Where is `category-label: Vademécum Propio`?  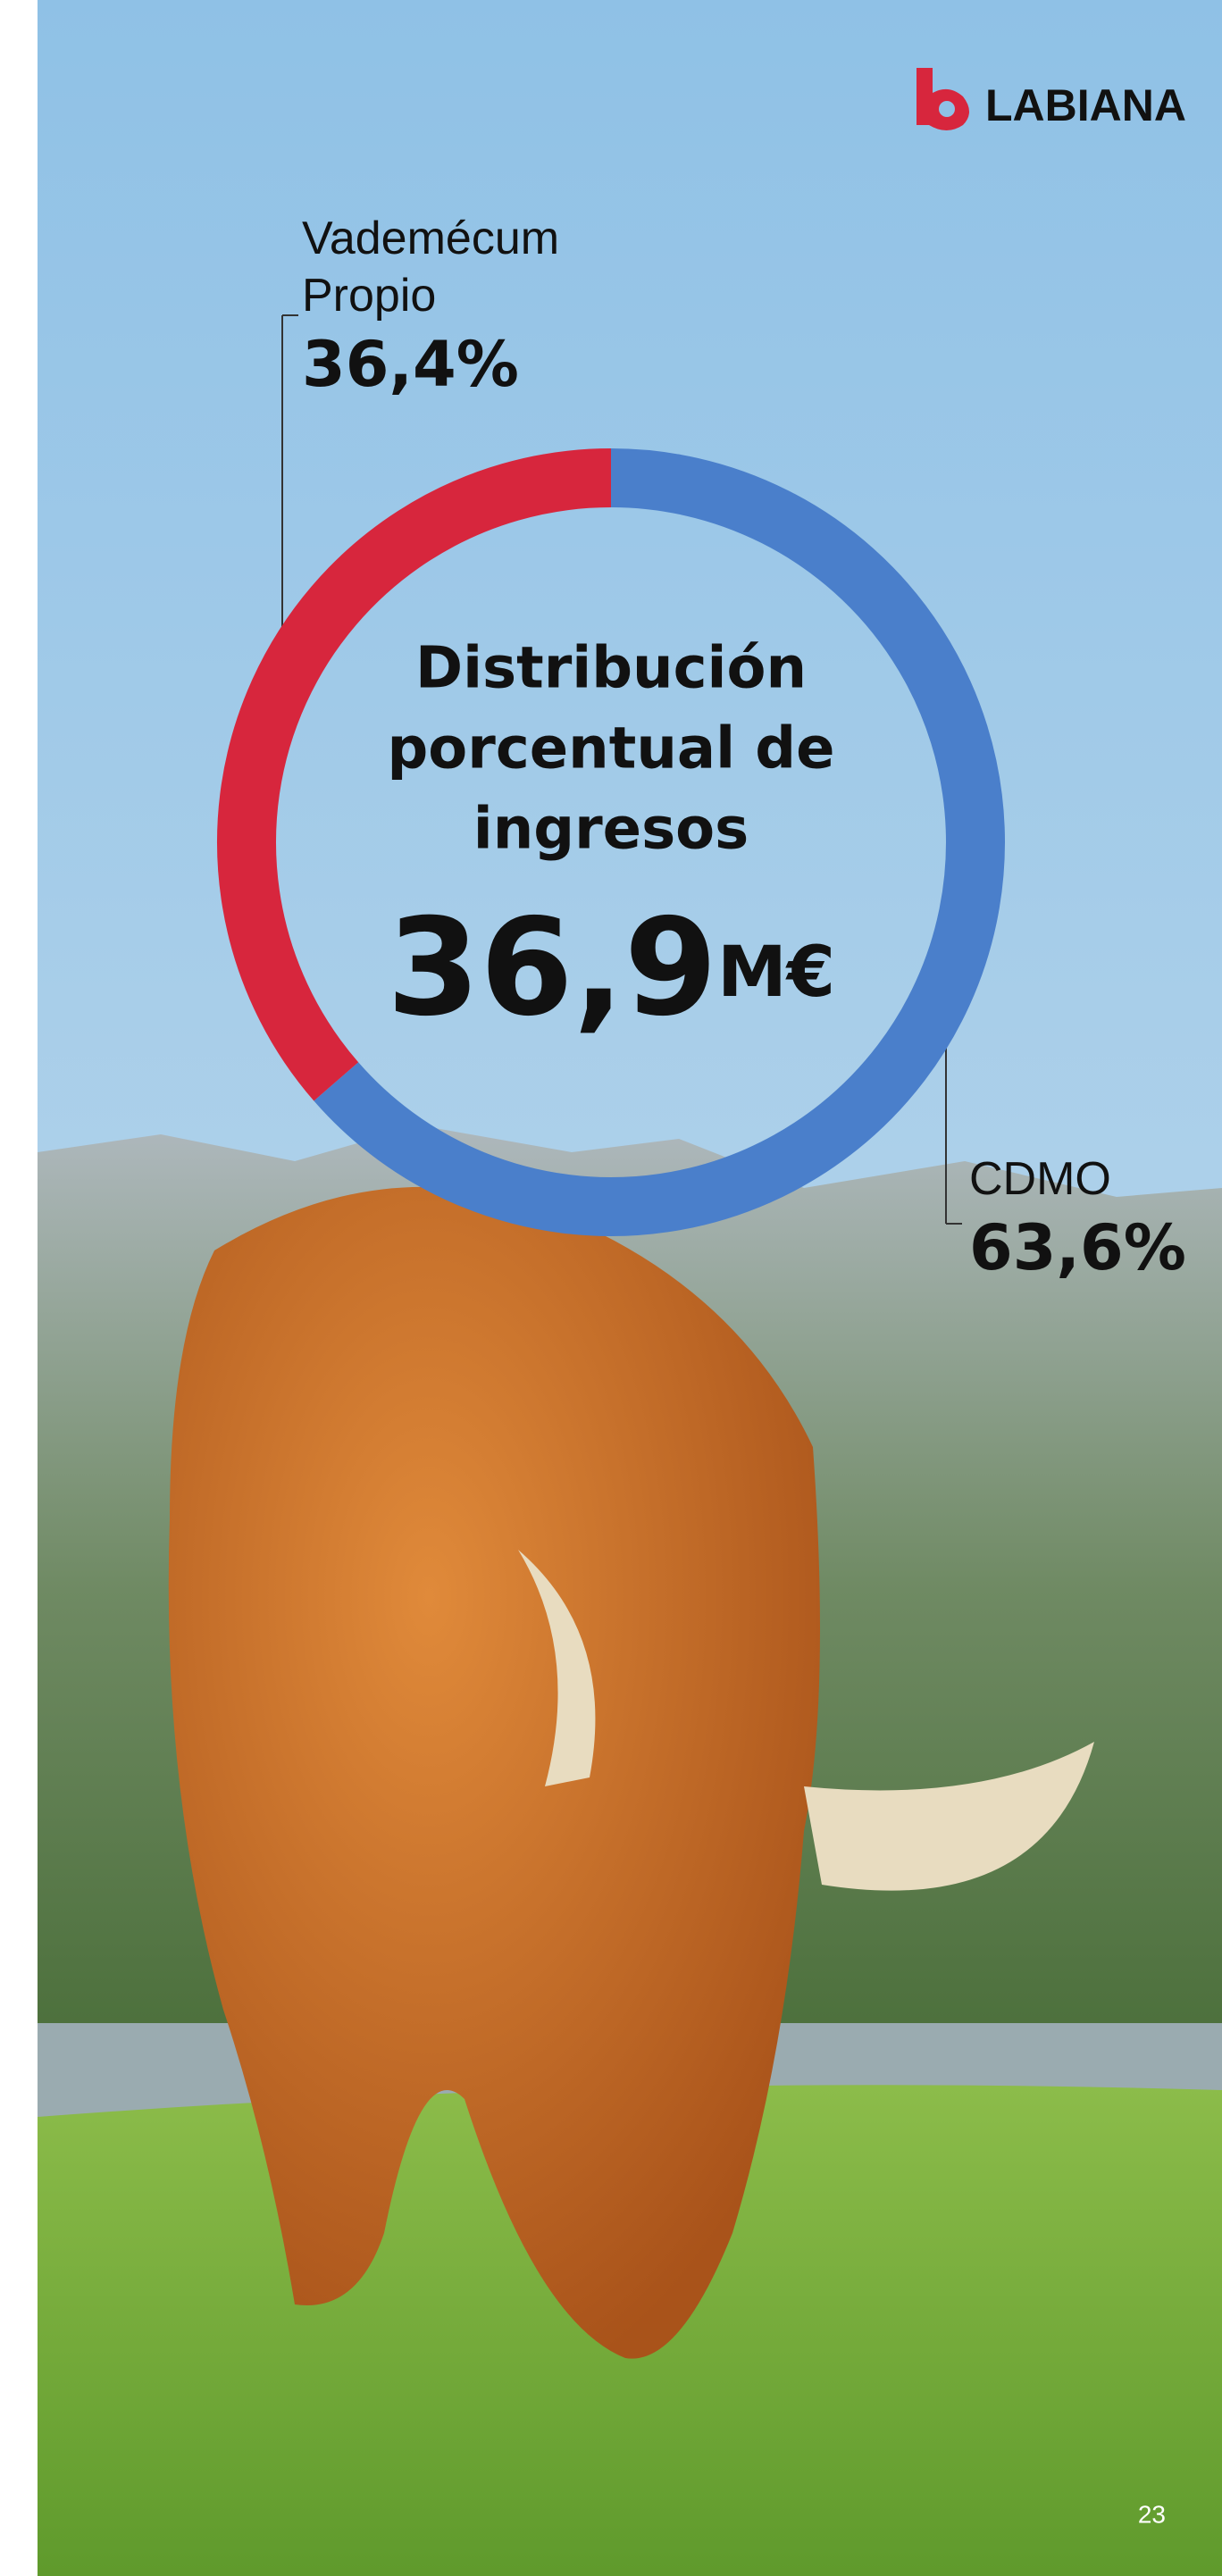
category-label: Vademécum Propio is located at coordinates (431, 268).